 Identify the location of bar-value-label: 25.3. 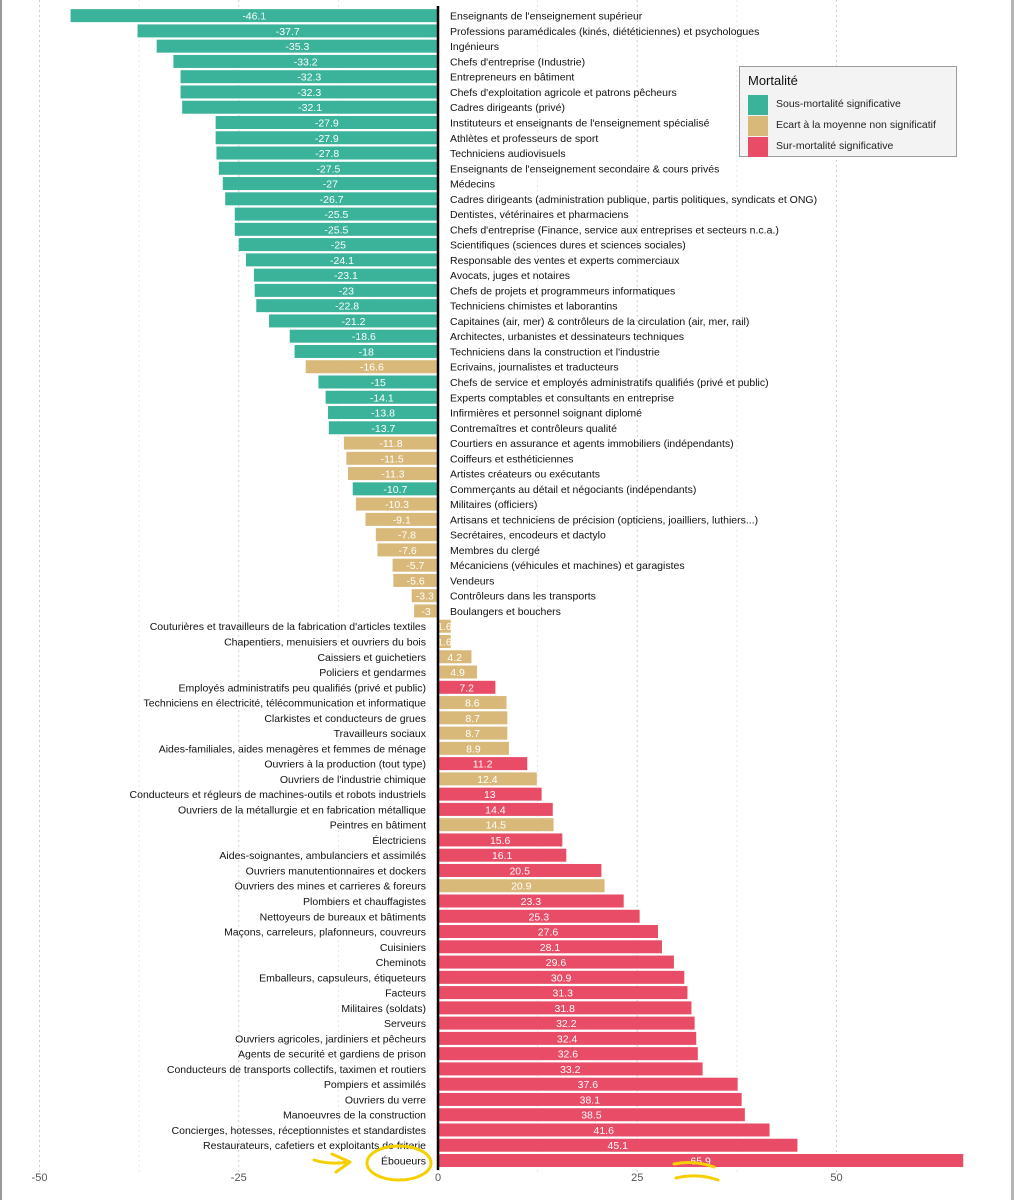
(539, 917).